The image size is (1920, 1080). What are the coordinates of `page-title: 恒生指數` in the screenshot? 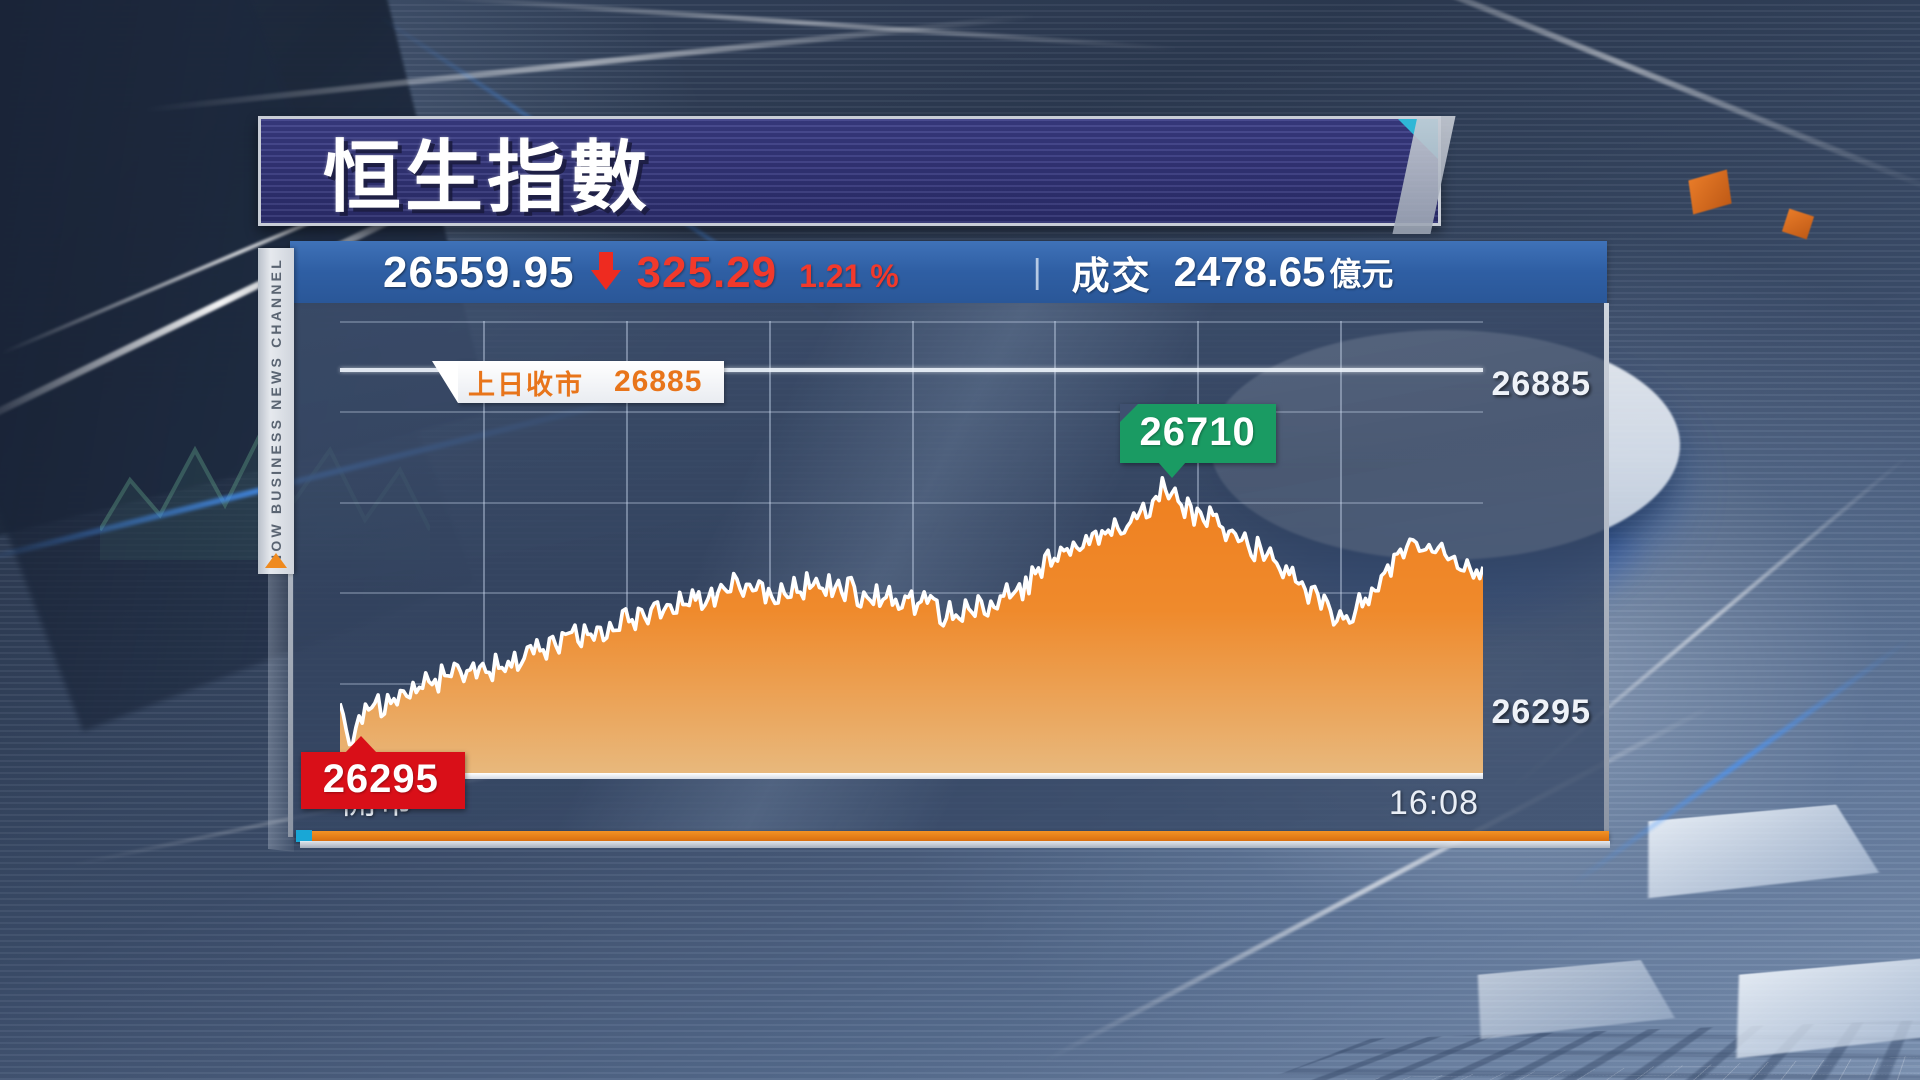 It's located at (487, 178).